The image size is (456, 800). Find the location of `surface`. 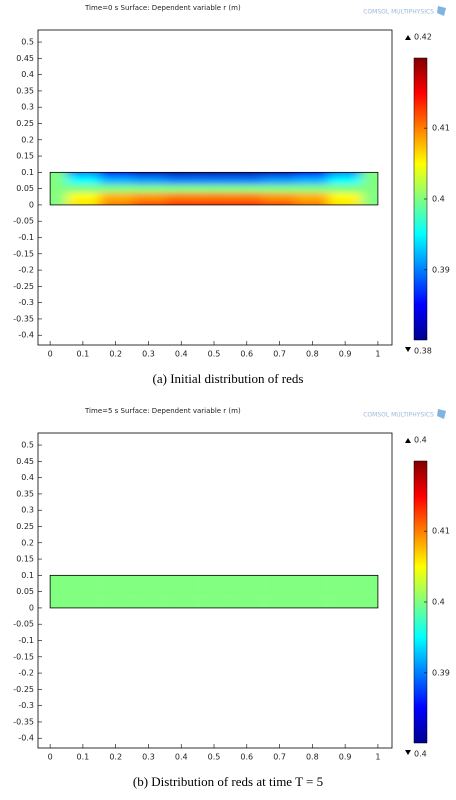

surface is located at coordinates (214, 188).